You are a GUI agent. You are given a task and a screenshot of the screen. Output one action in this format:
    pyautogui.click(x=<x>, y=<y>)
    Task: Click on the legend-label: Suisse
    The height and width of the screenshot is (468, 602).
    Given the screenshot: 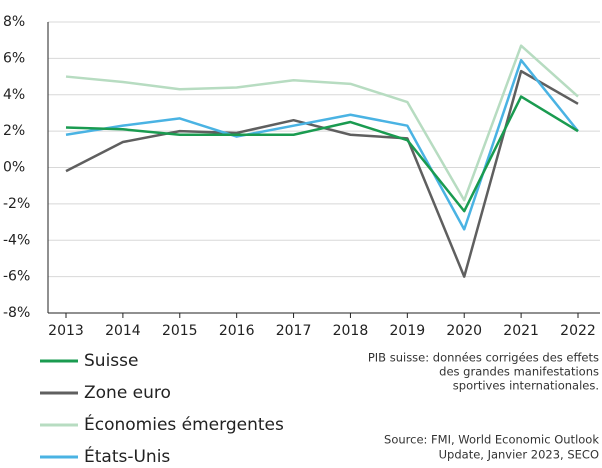 What is the action you would take?
    pyautogui.click(x=111, y=361)
    